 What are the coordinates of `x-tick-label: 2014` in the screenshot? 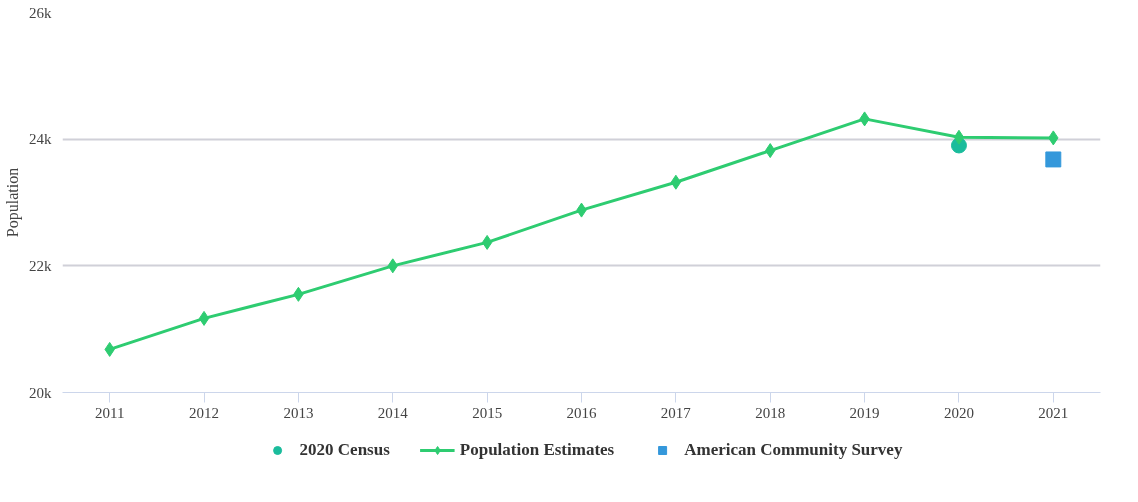 It's located at (393, 412).